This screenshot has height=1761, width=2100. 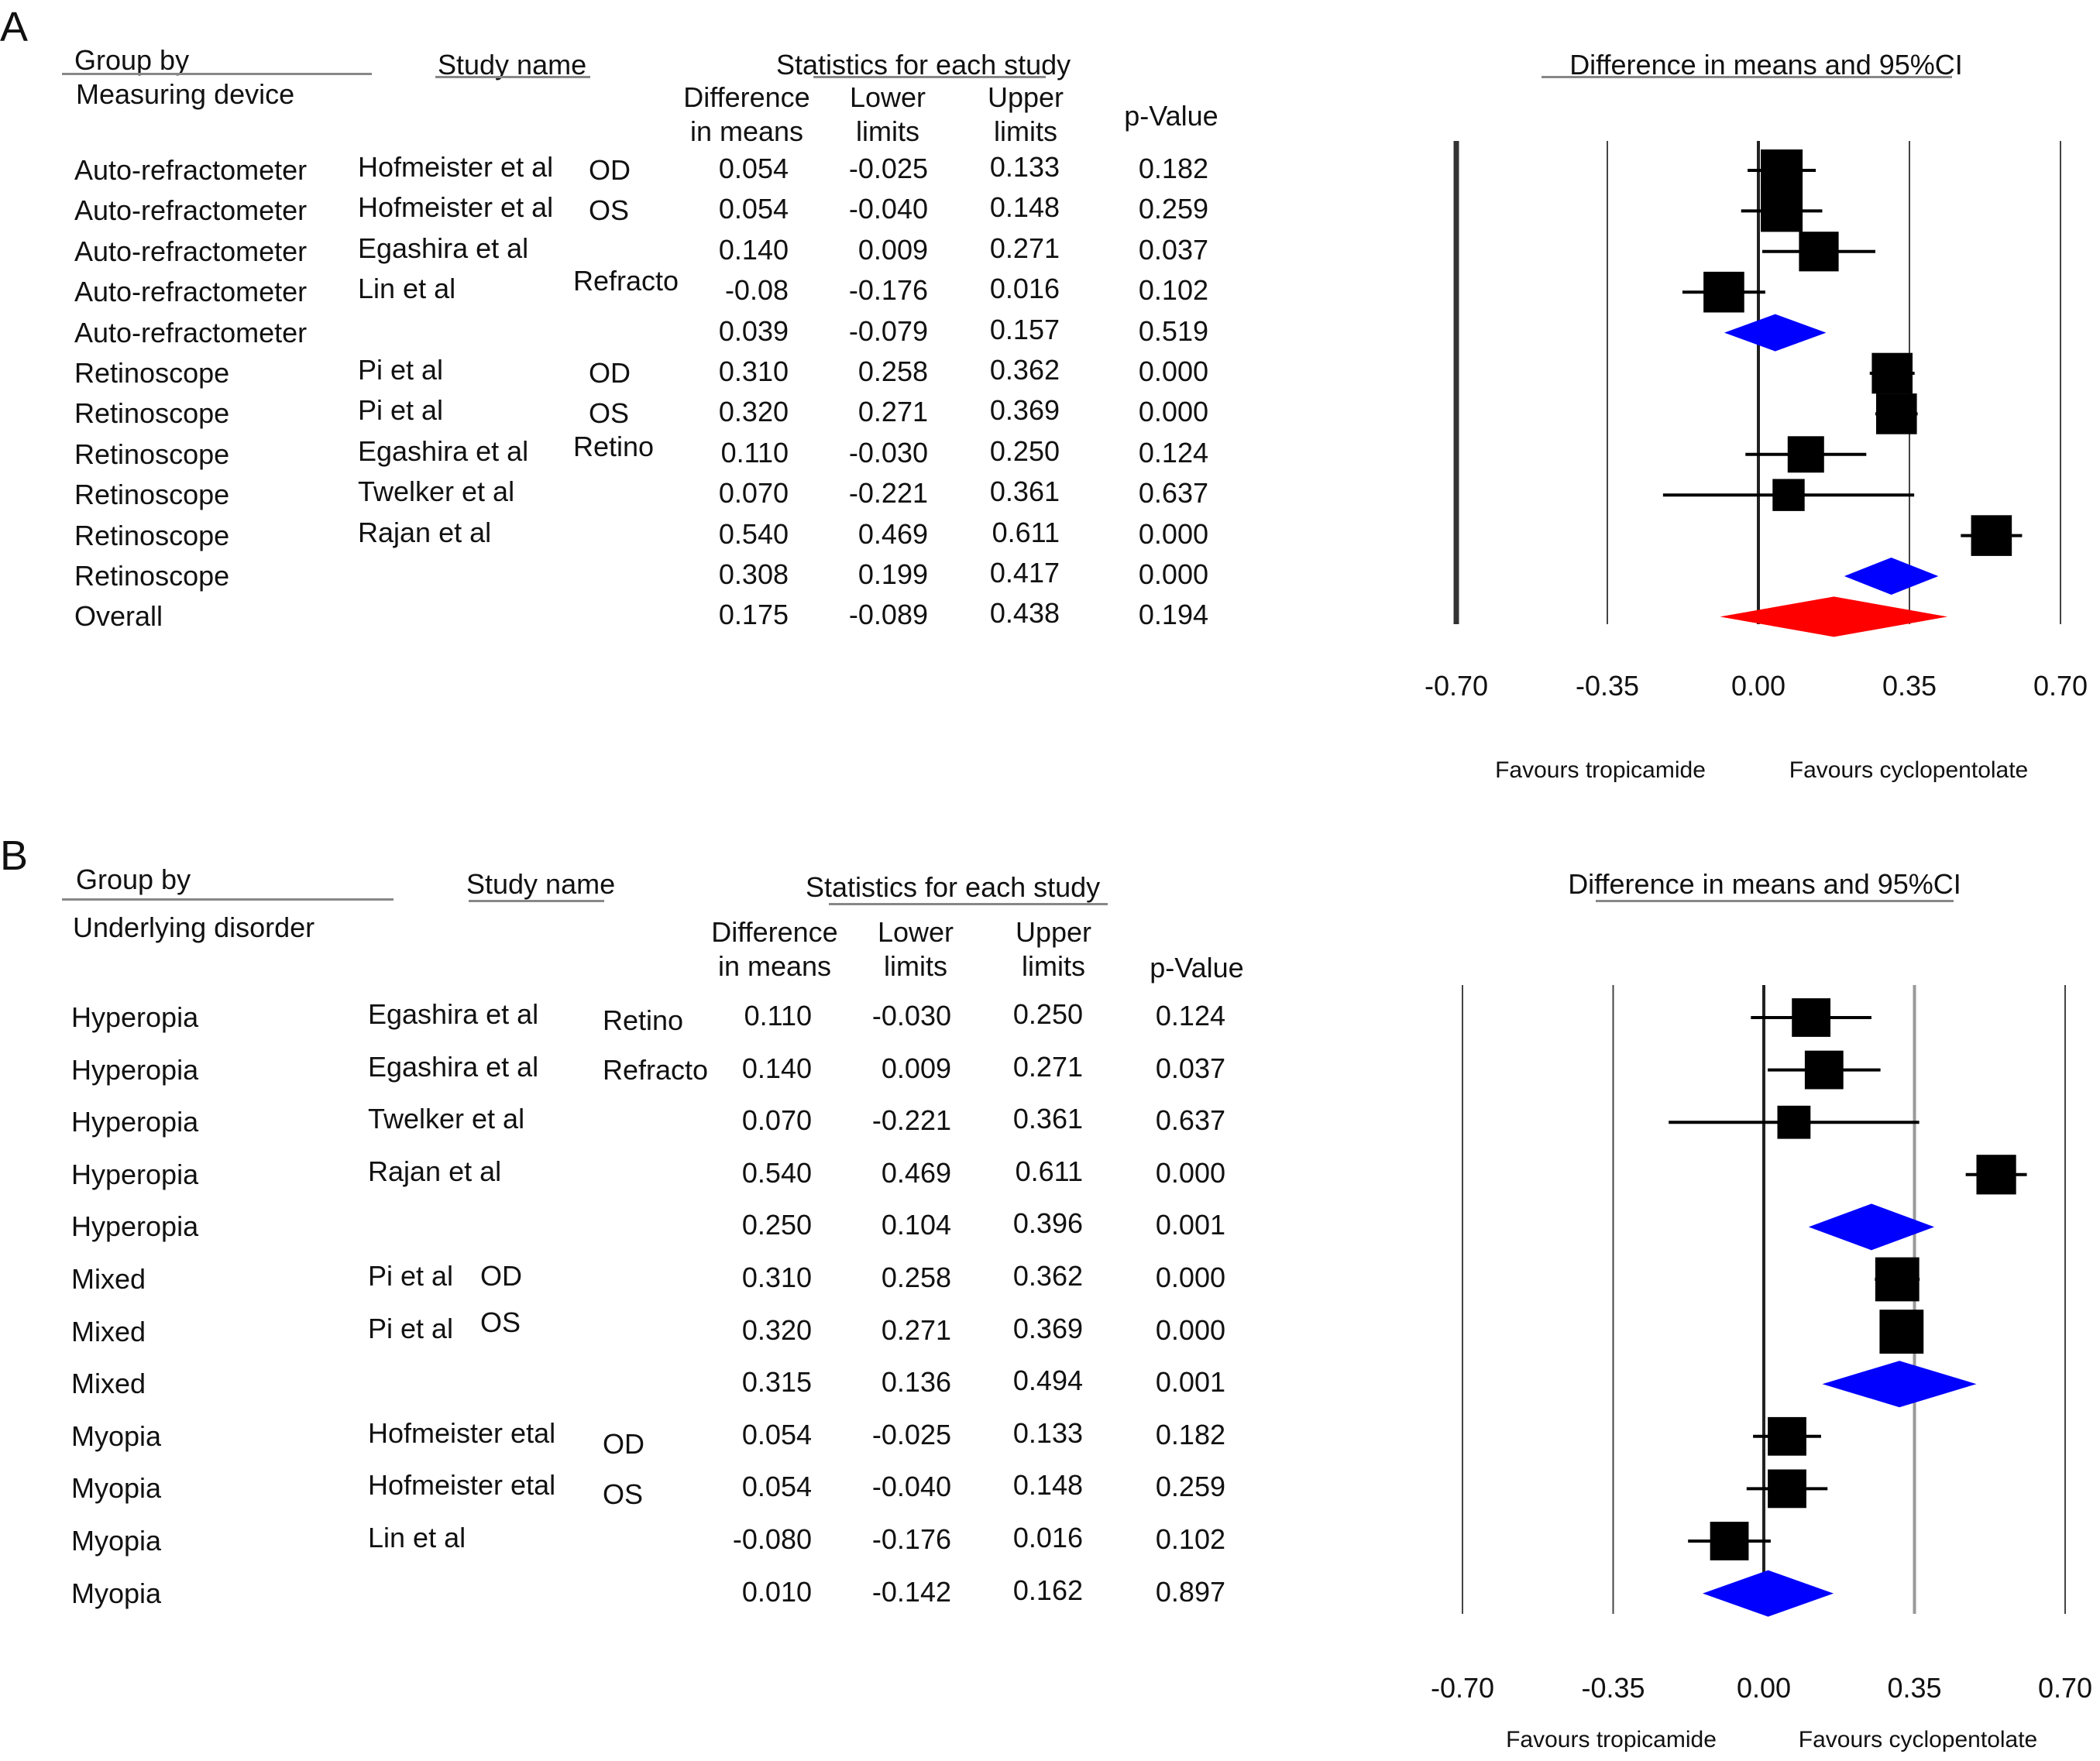 What do you see at coordinates (626, 280) in the screenshot?
I see `row-subgroup: Refracto` at bounding box center [626, 280].